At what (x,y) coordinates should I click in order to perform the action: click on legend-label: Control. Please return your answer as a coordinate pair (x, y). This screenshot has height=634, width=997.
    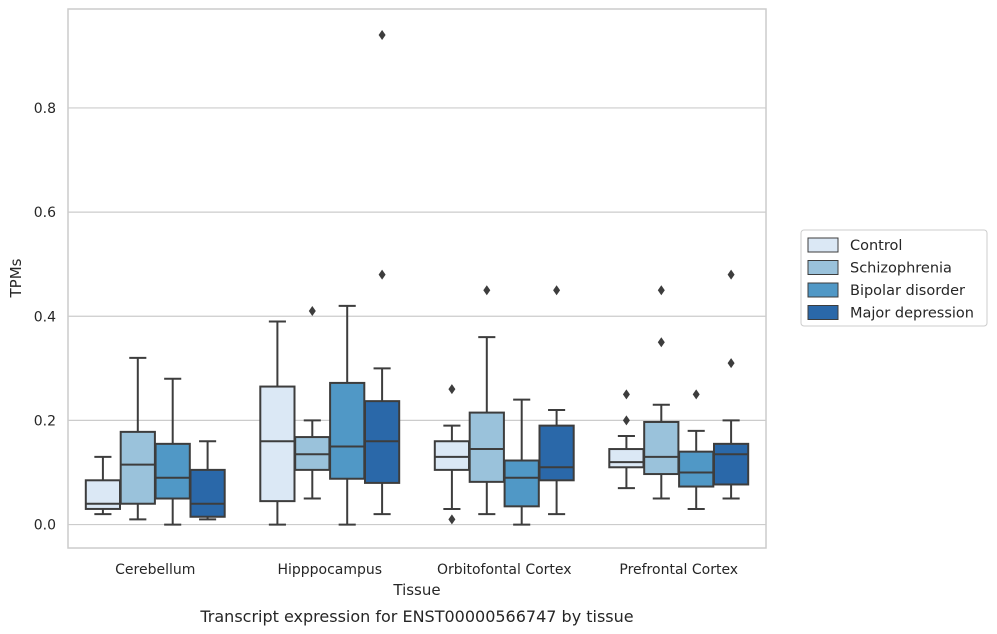
    Looking at the image, I should click on (876, 246).